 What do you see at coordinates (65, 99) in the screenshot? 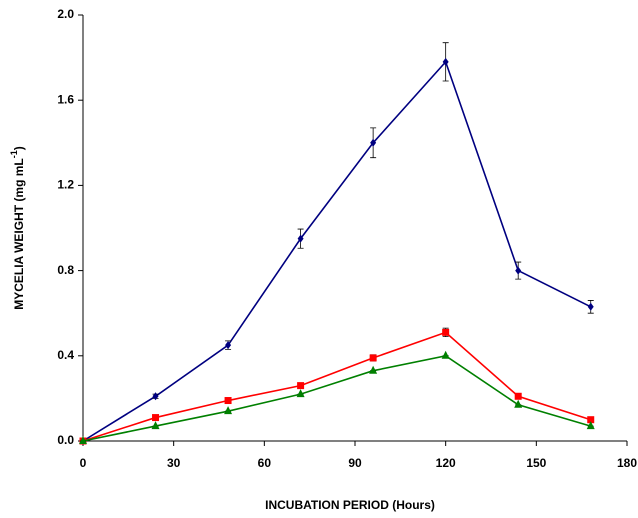
I see `y-tick-label: 1.6` at bounding box center [65, 99].